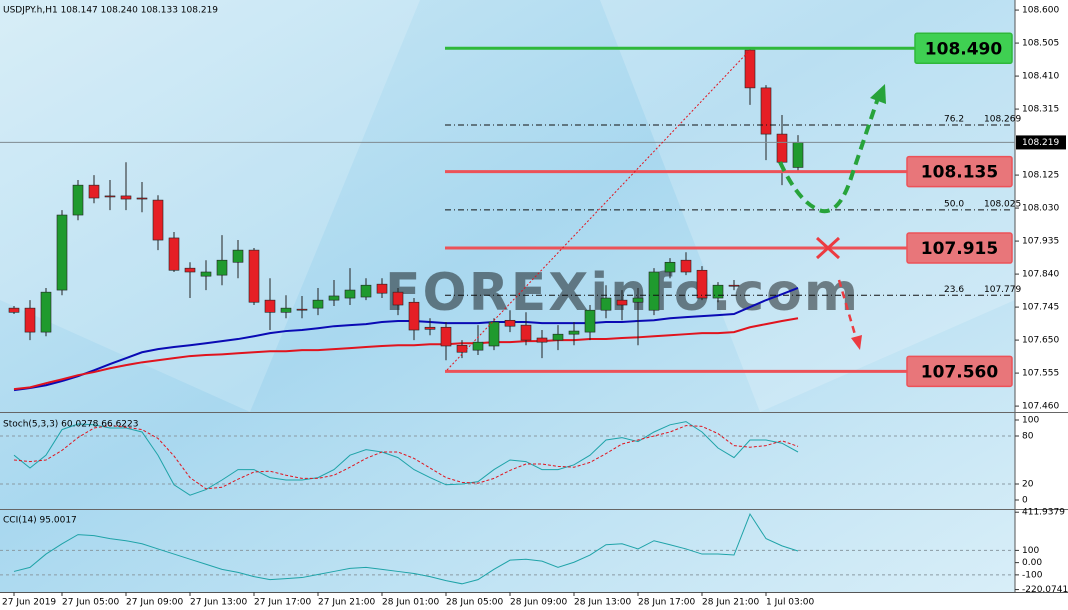 This screenshot has width=1068, height=610. Describe the element at coordinates (1041, 142) in the screenshot. I see `current-price-box` at that location.